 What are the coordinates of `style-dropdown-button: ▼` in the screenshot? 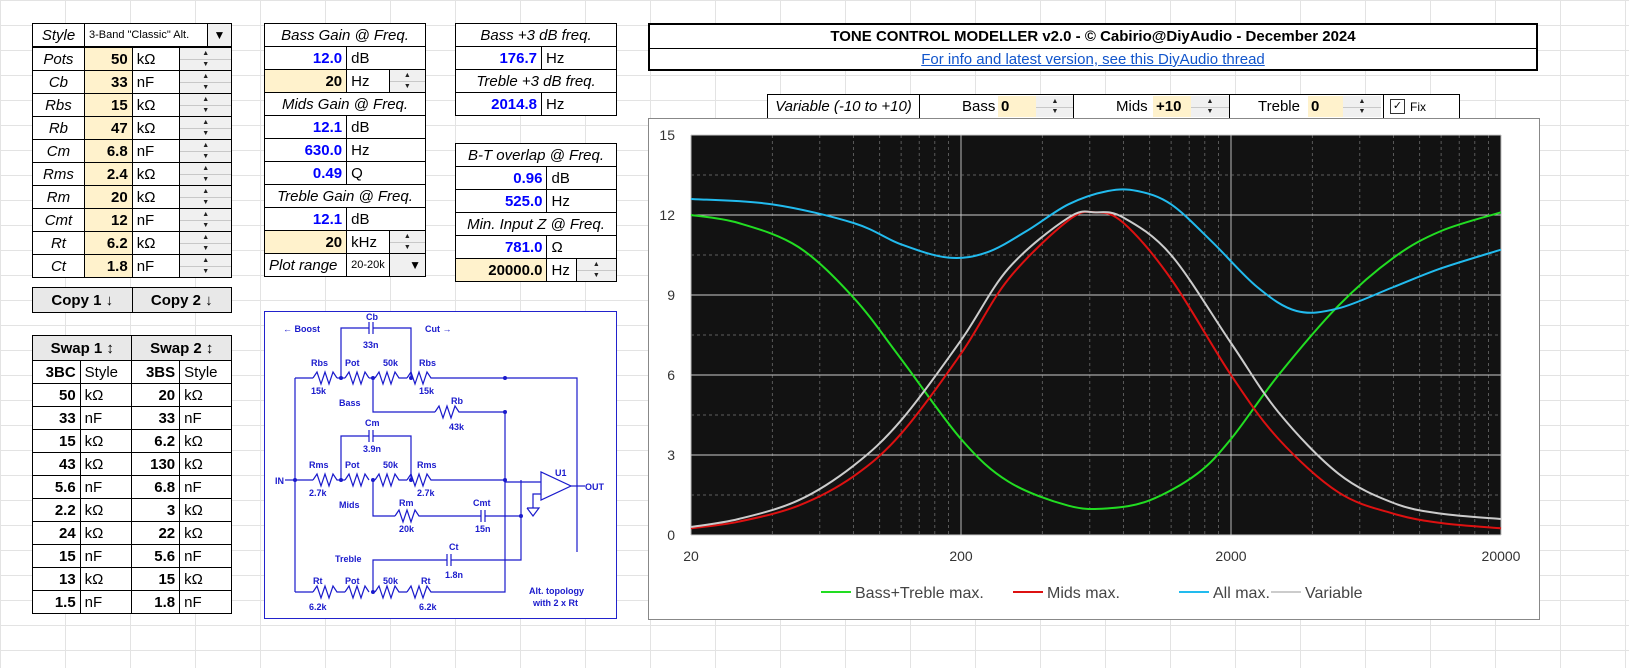 It's located at (219, 35).